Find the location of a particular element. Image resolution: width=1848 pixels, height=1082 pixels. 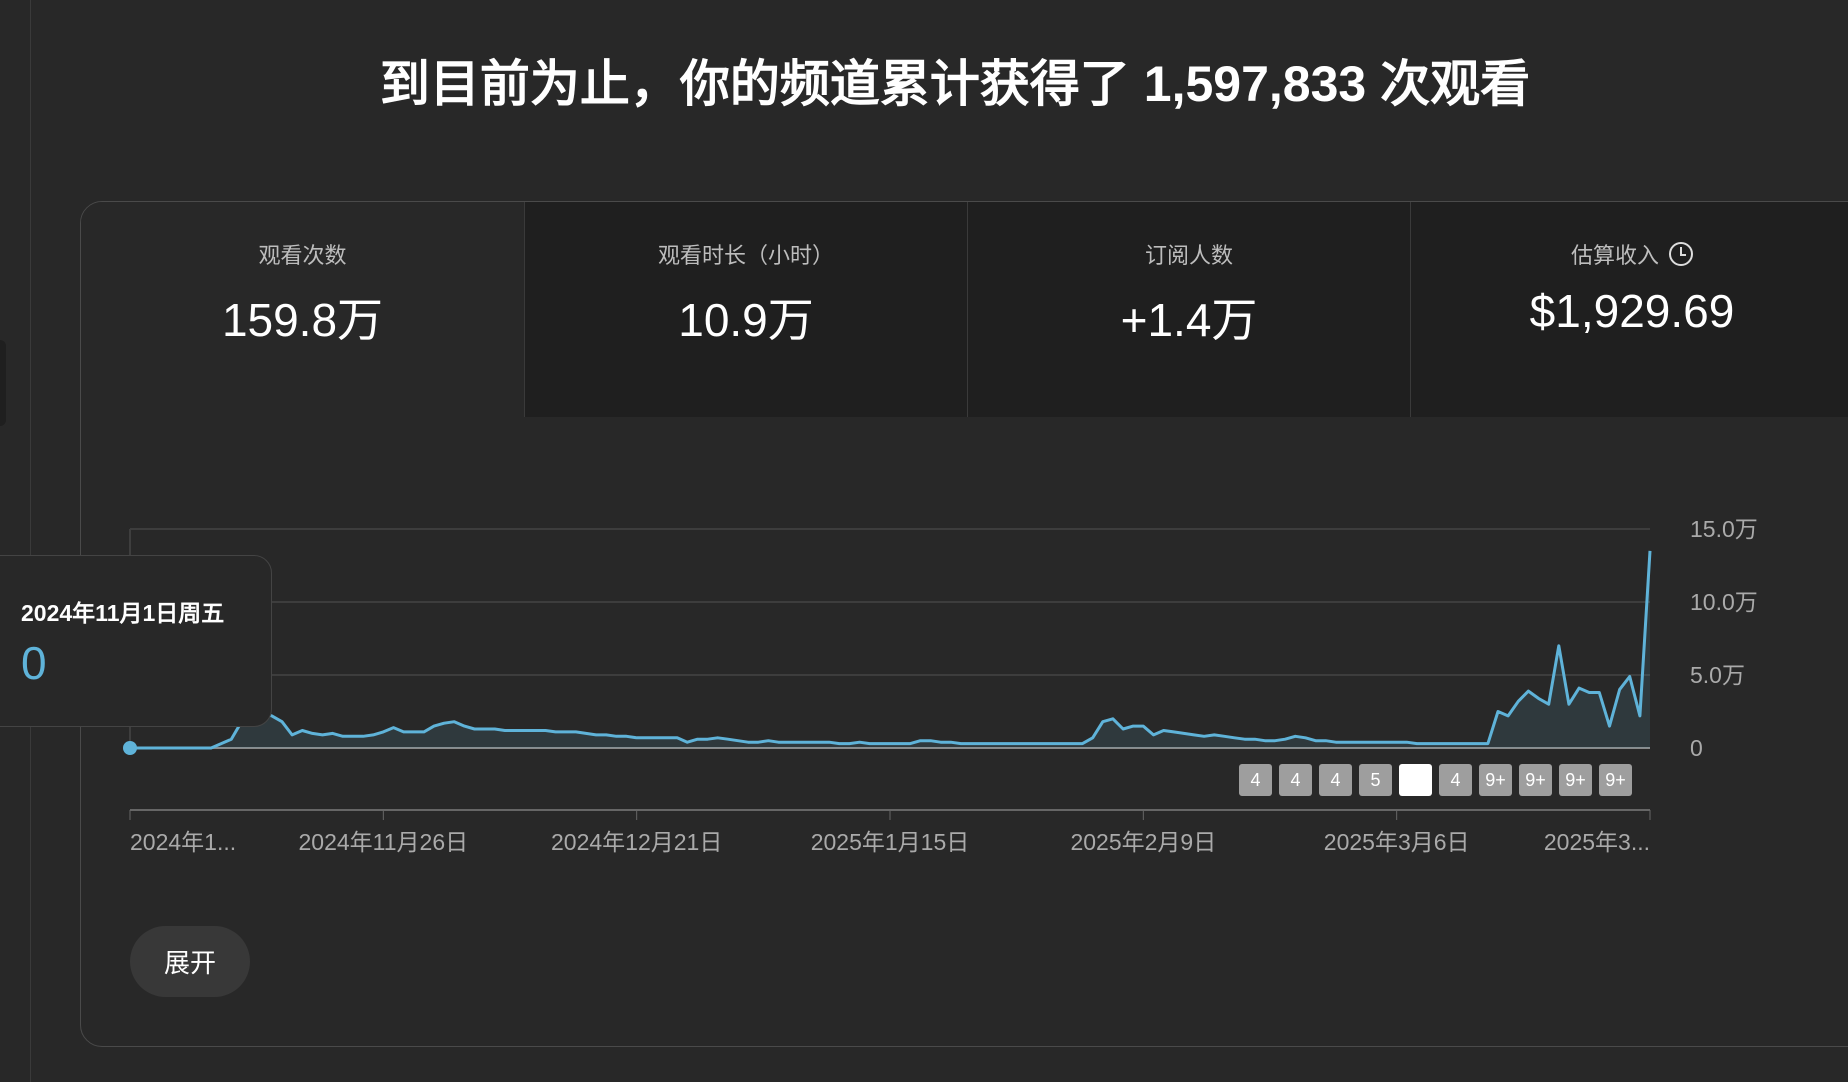

metric-value: 159.8万 is located at coordinates (302, 320).